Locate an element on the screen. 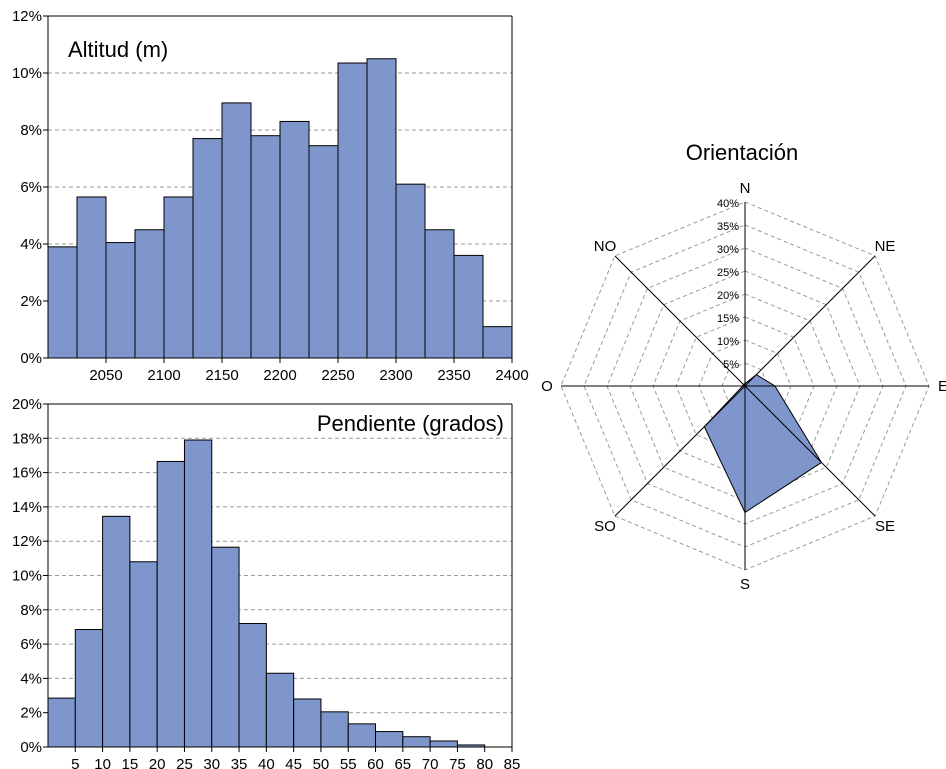 Image resolution: width=946 pixels, height=769 pixels. orientacion-data-area is located at coordinates (763, 444).